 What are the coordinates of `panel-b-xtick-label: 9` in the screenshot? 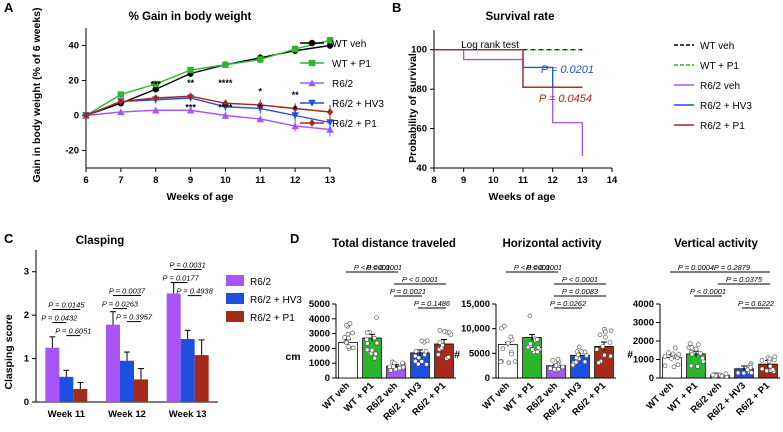 It's located at (463, 180).